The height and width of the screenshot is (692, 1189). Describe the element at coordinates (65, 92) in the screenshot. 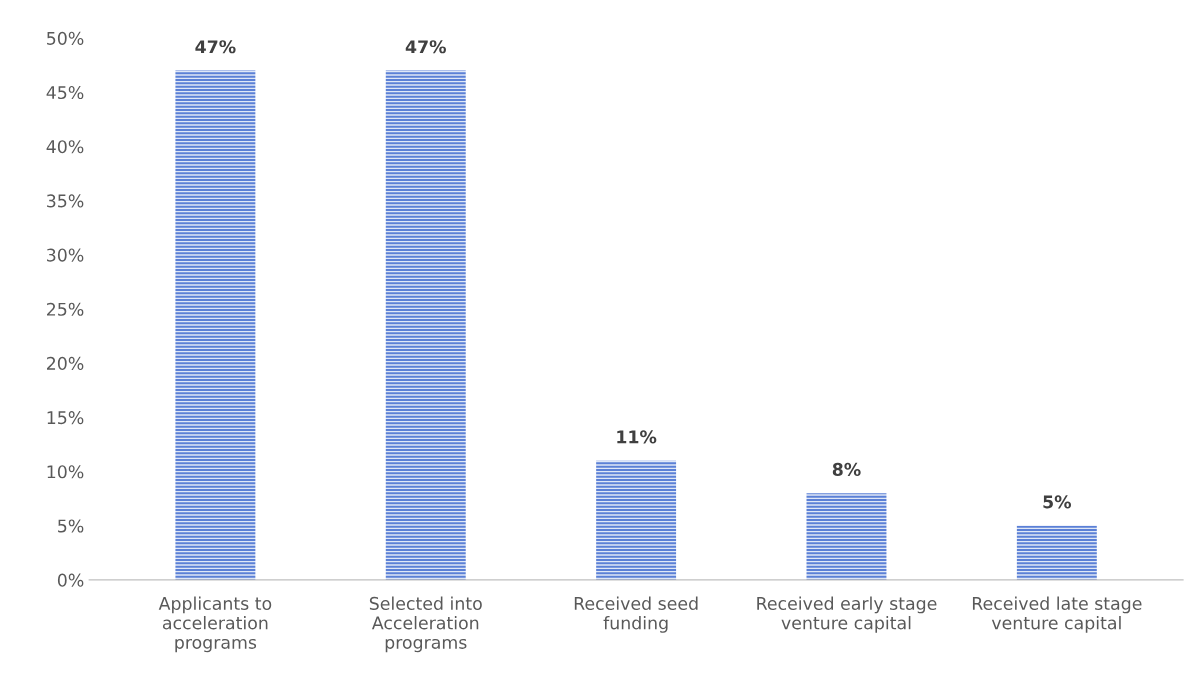

I see `y-tick-label: 45%` at that location.